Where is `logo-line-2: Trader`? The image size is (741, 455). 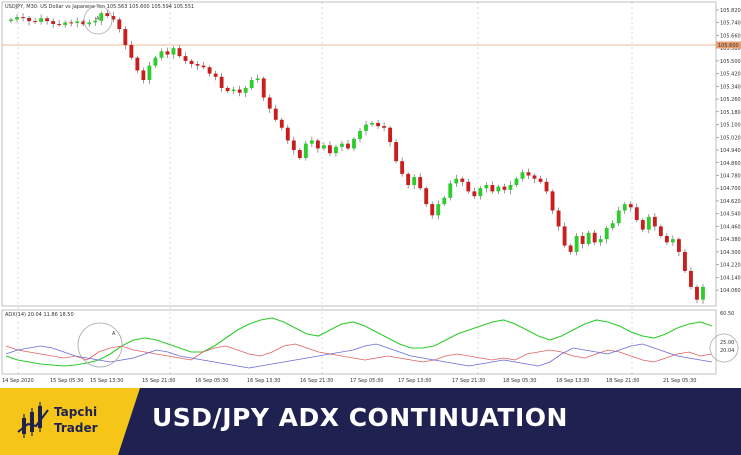
logo-line-2: Trader is located at coordinates (76, 428).